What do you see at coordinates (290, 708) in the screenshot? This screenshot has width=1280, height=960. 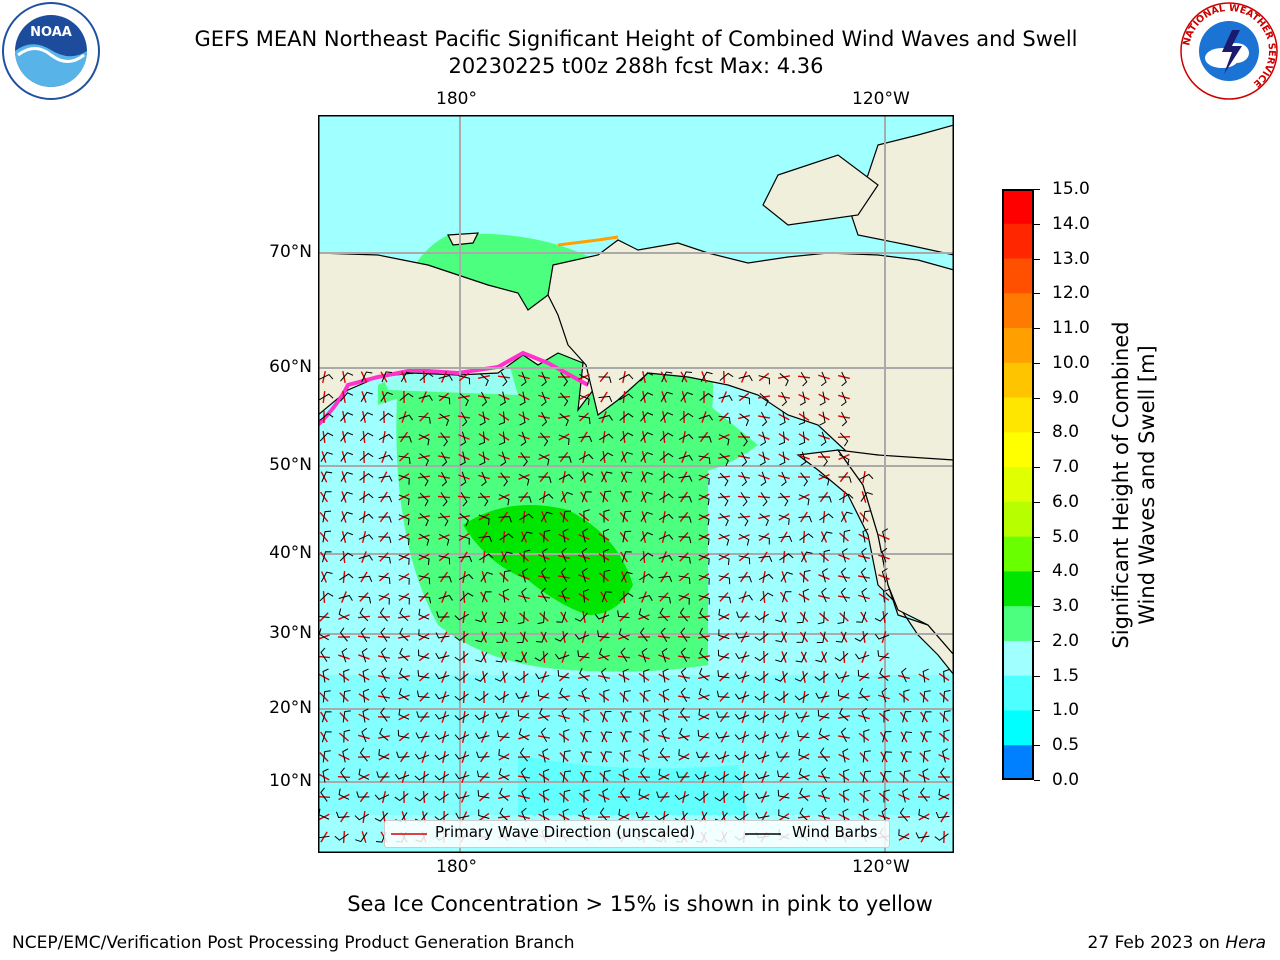 I see `lat-label-20n: 20°N` at bounding box center [290, 708].